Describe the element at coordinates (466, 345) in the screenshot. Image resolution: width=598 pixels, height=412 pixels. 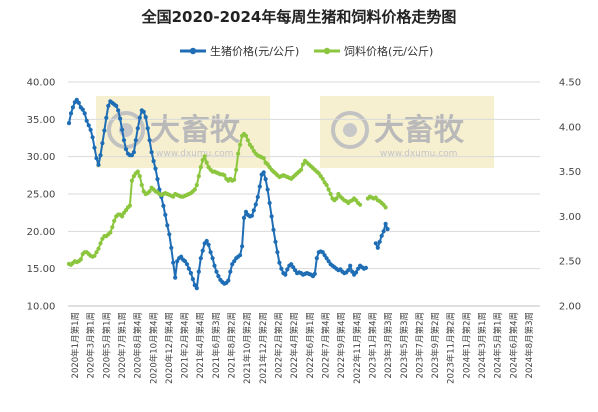
I see `x-tick-label: 2024年1月第2周` at that location.